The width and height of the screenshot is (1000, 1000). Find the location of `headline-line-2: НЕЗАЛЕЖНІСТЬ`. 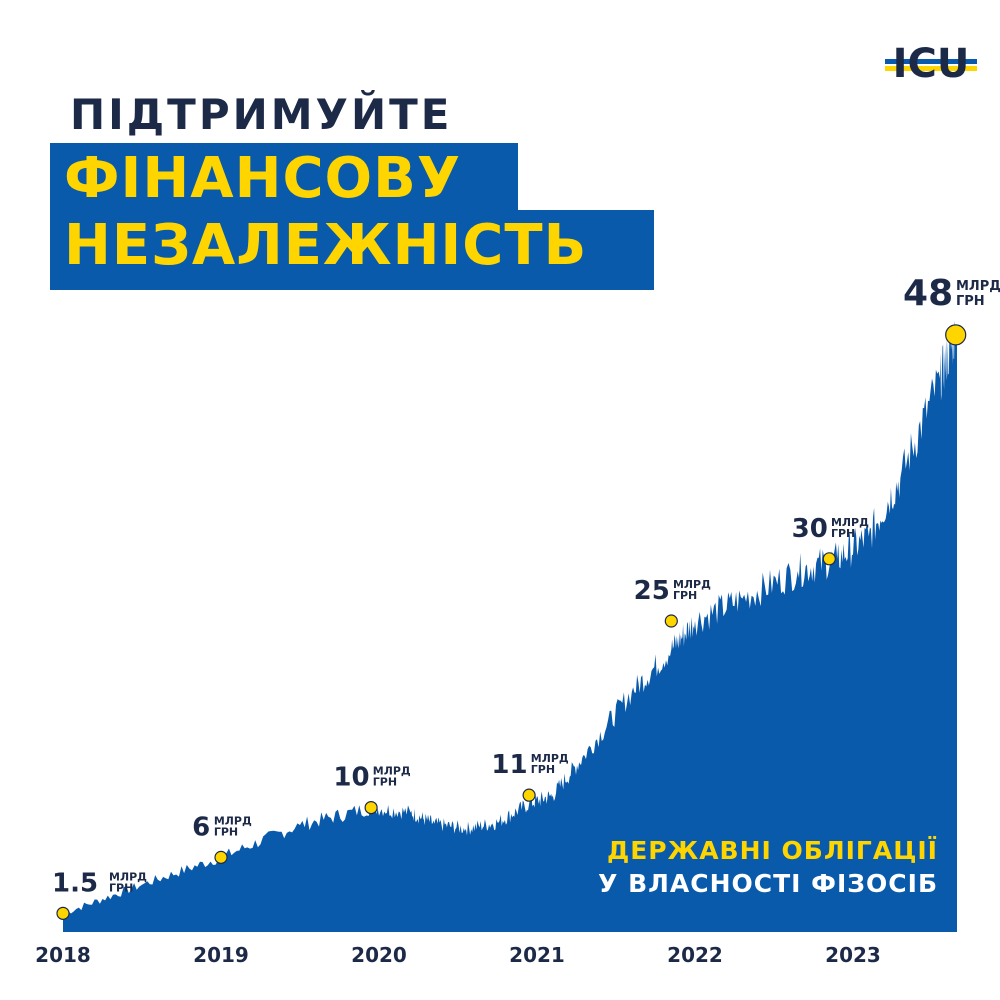

headline-line-2: НЕЗАЛЕЖНІСТЬ is located at coordinates (352, 250).